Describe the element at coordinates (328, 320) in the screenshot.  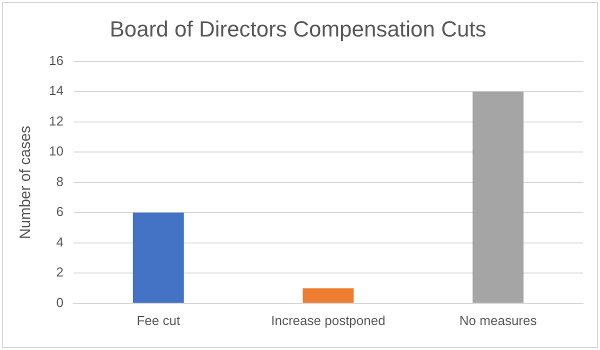
I see `x-tick-label: Increase postponed` at that location.